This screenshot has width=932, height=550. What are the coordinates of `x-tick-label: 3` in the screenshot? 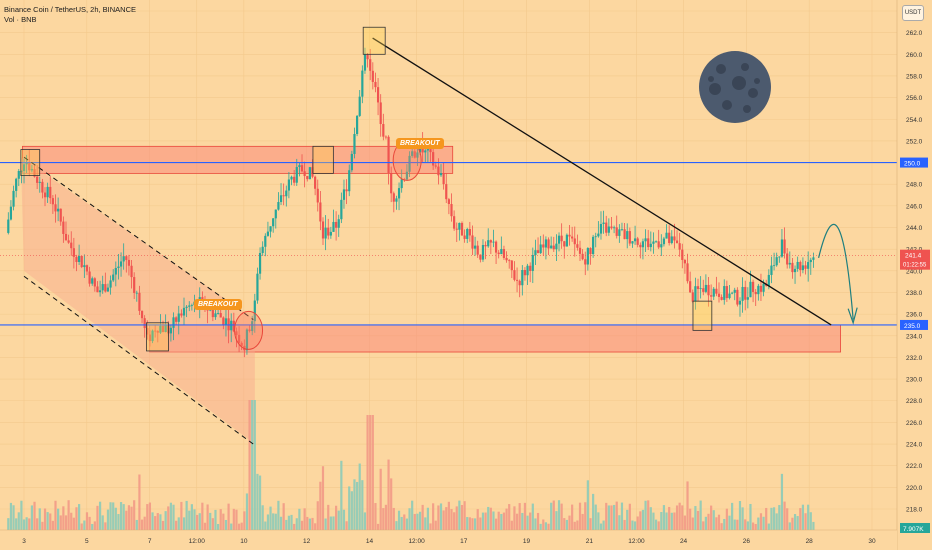 It's located at (24, 541).